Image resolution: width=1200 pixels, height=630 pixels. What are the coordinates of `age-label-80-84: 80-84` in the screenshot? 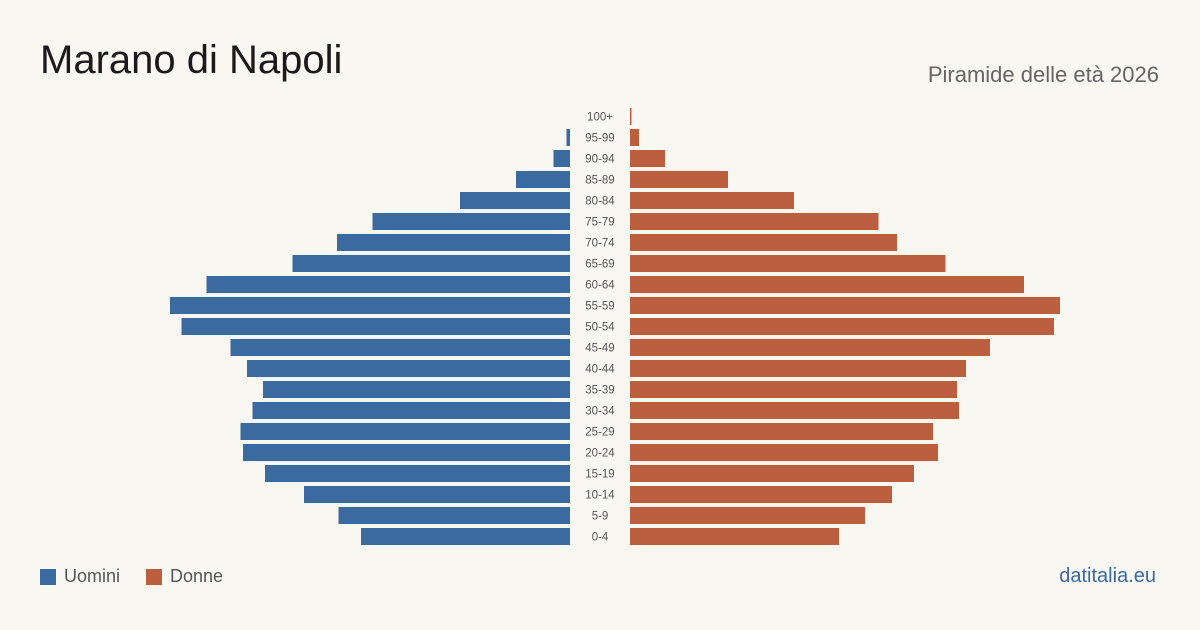 It's located at (600, 202).